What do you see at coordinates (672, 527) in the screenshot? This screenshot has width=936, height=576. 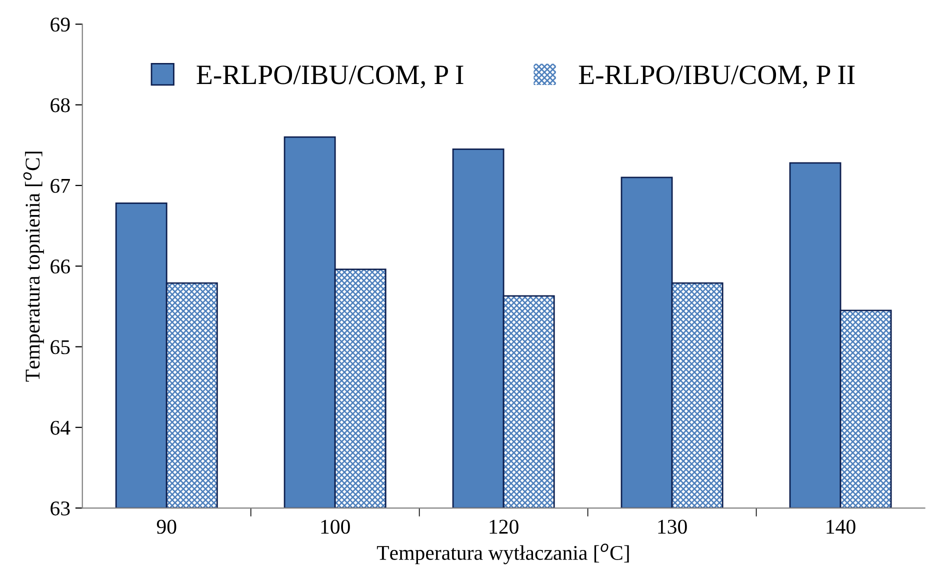 I see `x-tick-label: 130` at bounding box center [672, 527].